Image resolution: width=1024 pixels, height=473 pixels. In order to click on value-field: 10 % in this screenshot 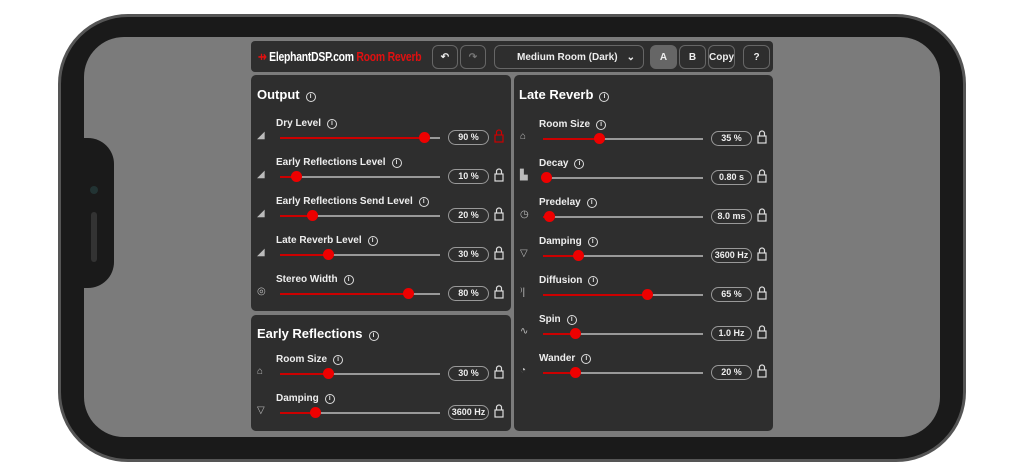, I will do `click(468, 176)`.